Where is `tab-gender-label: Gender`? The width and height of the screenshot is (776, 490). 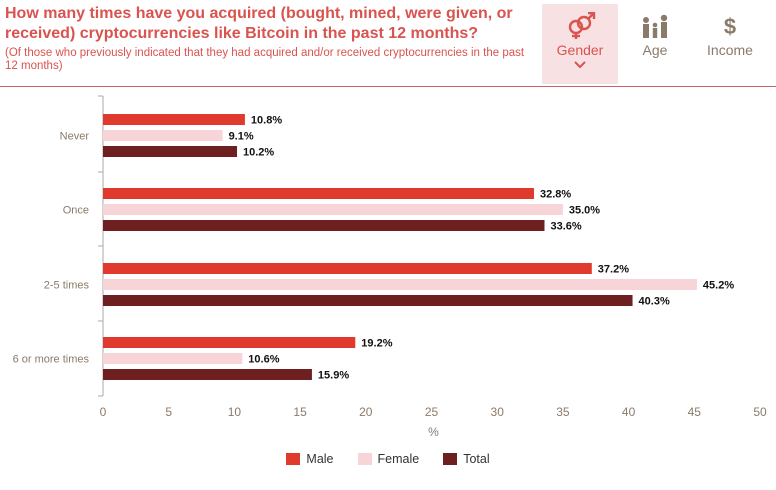
tab-gender-label: Gender is located at coordinates (580, 50).